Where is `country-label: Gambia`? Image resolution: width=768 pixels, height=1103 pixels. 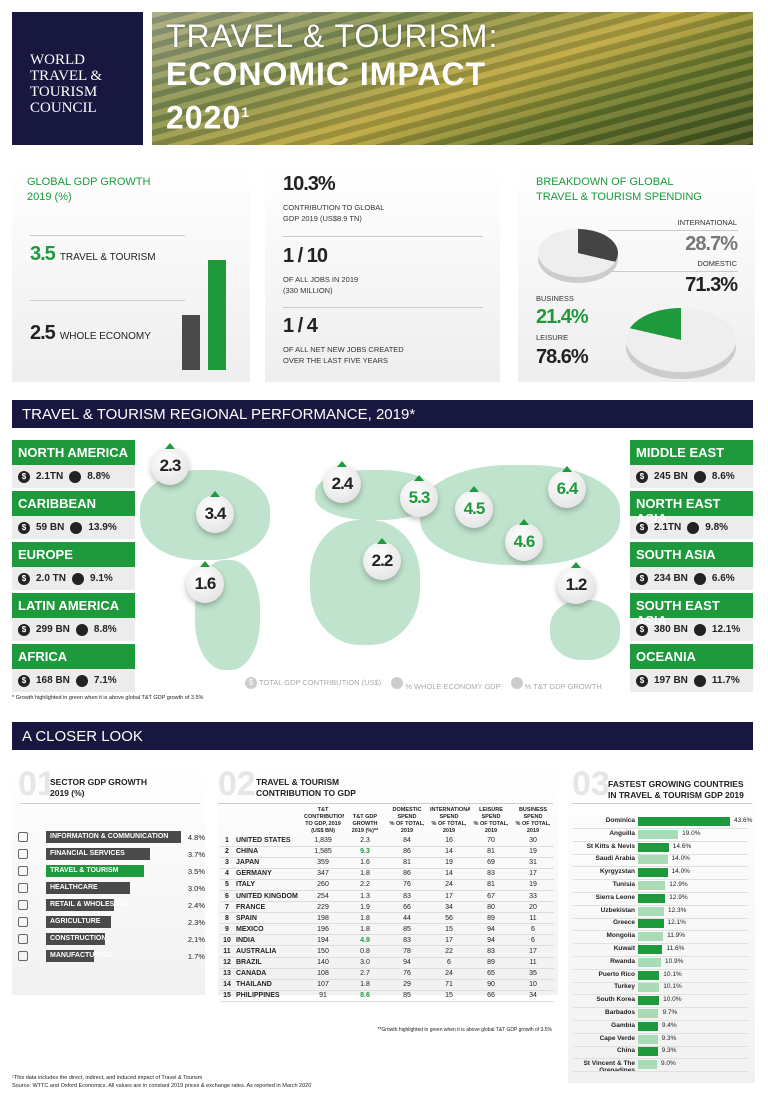
country-label: Gambia is located at coordinates (623, 1025).